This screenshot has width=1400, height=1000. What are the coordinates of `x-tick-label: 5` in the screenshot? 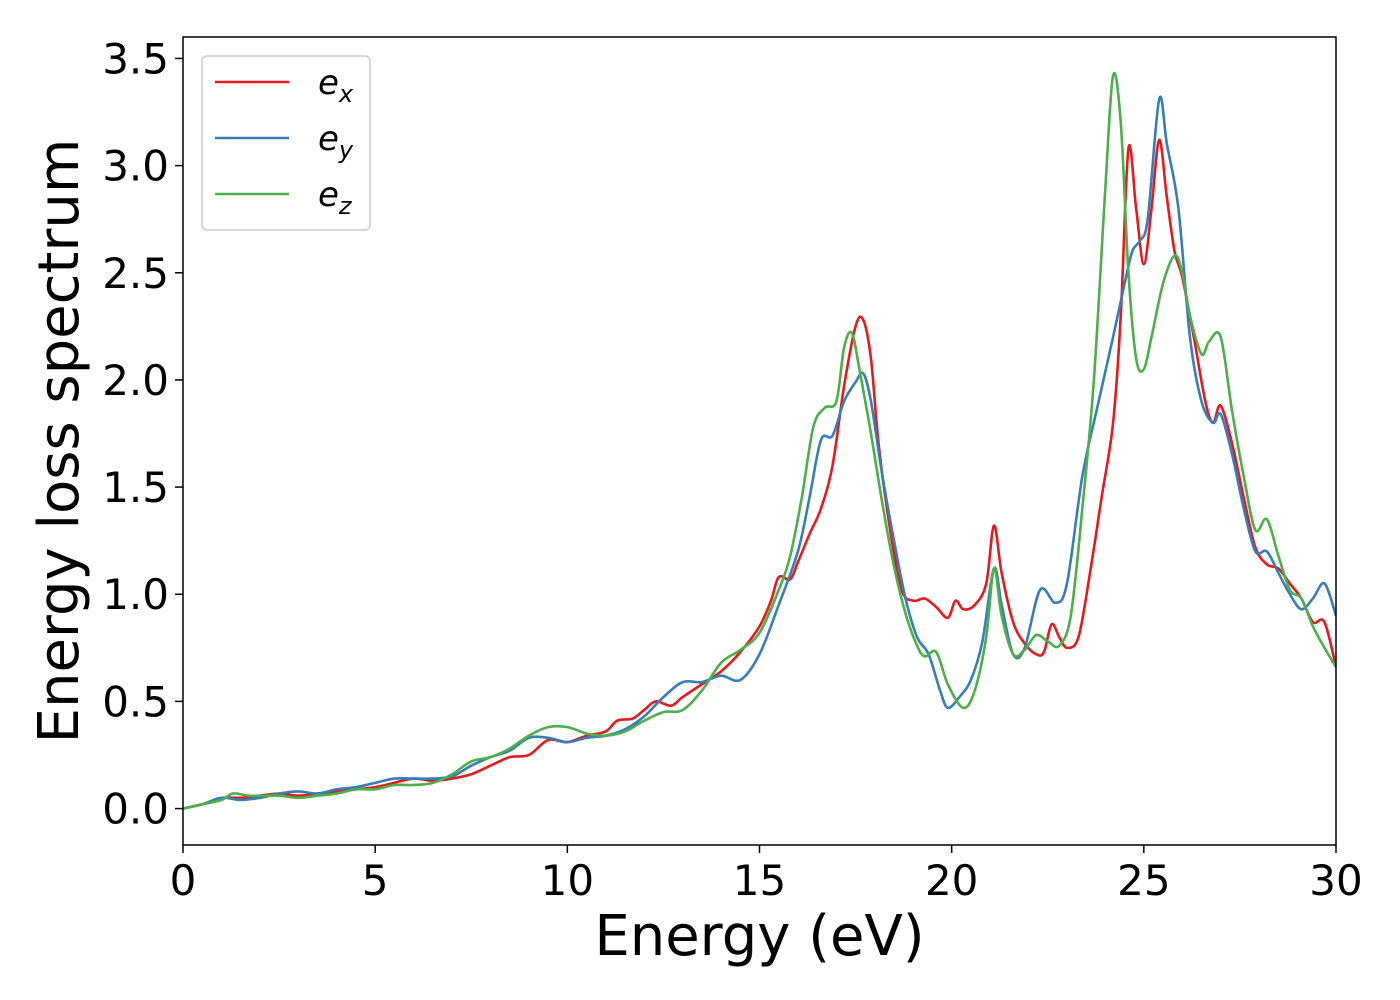 It's located at (375, 880).